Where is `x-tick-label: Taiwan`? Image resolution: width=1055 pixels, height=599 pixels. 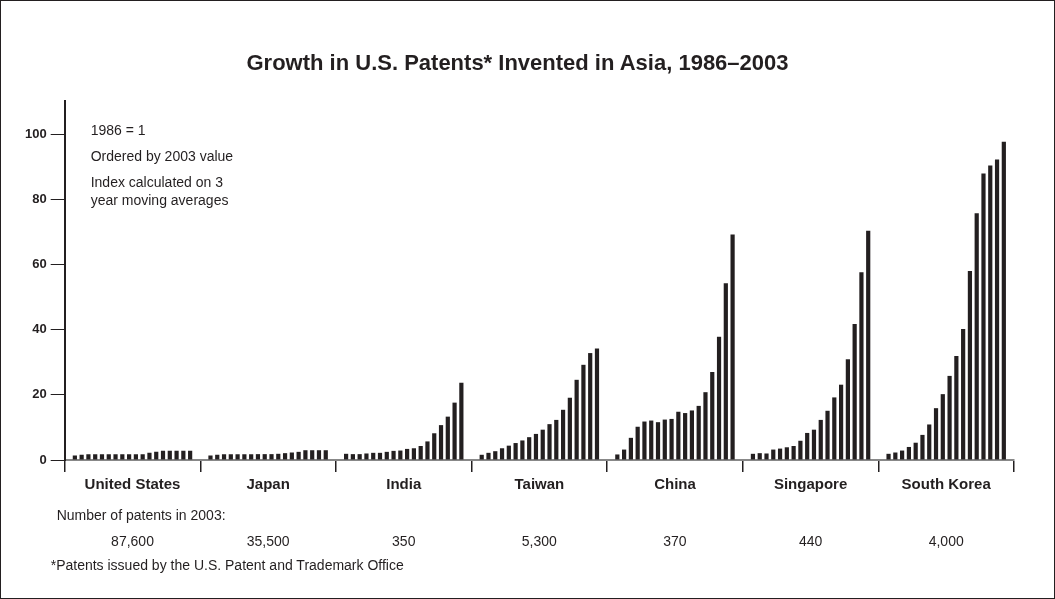 x-tick-label: Taiwan is located at coordinates (539, 484).